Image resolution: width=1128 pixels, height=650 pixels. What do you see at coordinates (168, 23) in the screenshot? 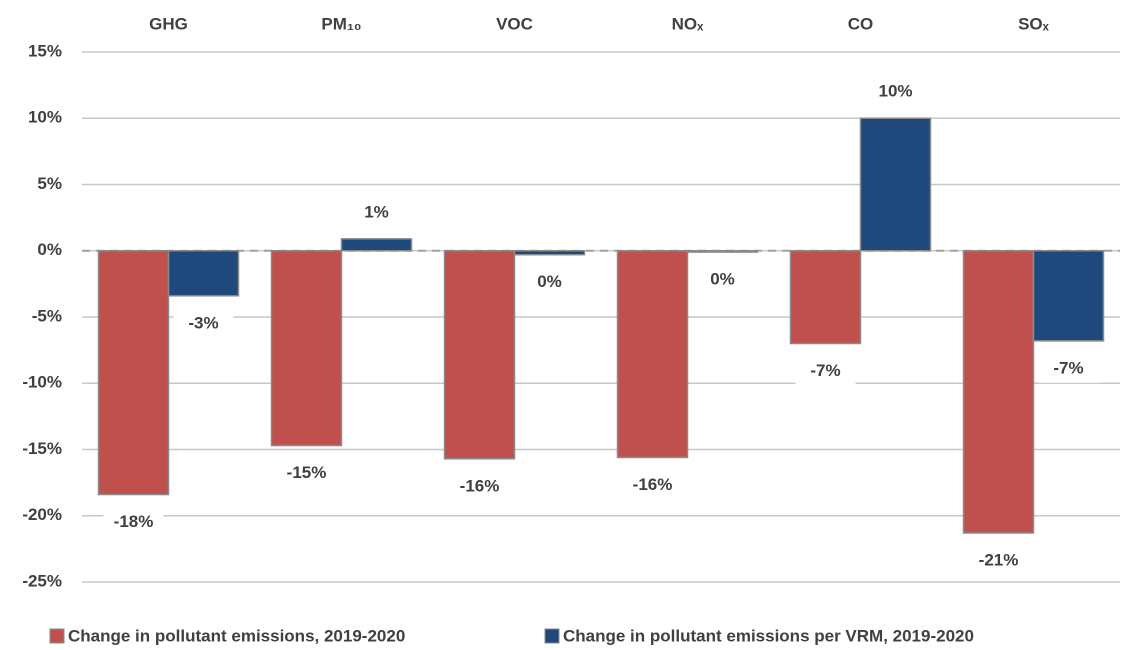
I see `x-tick-label: GHG` at bounding box center [168, 23].